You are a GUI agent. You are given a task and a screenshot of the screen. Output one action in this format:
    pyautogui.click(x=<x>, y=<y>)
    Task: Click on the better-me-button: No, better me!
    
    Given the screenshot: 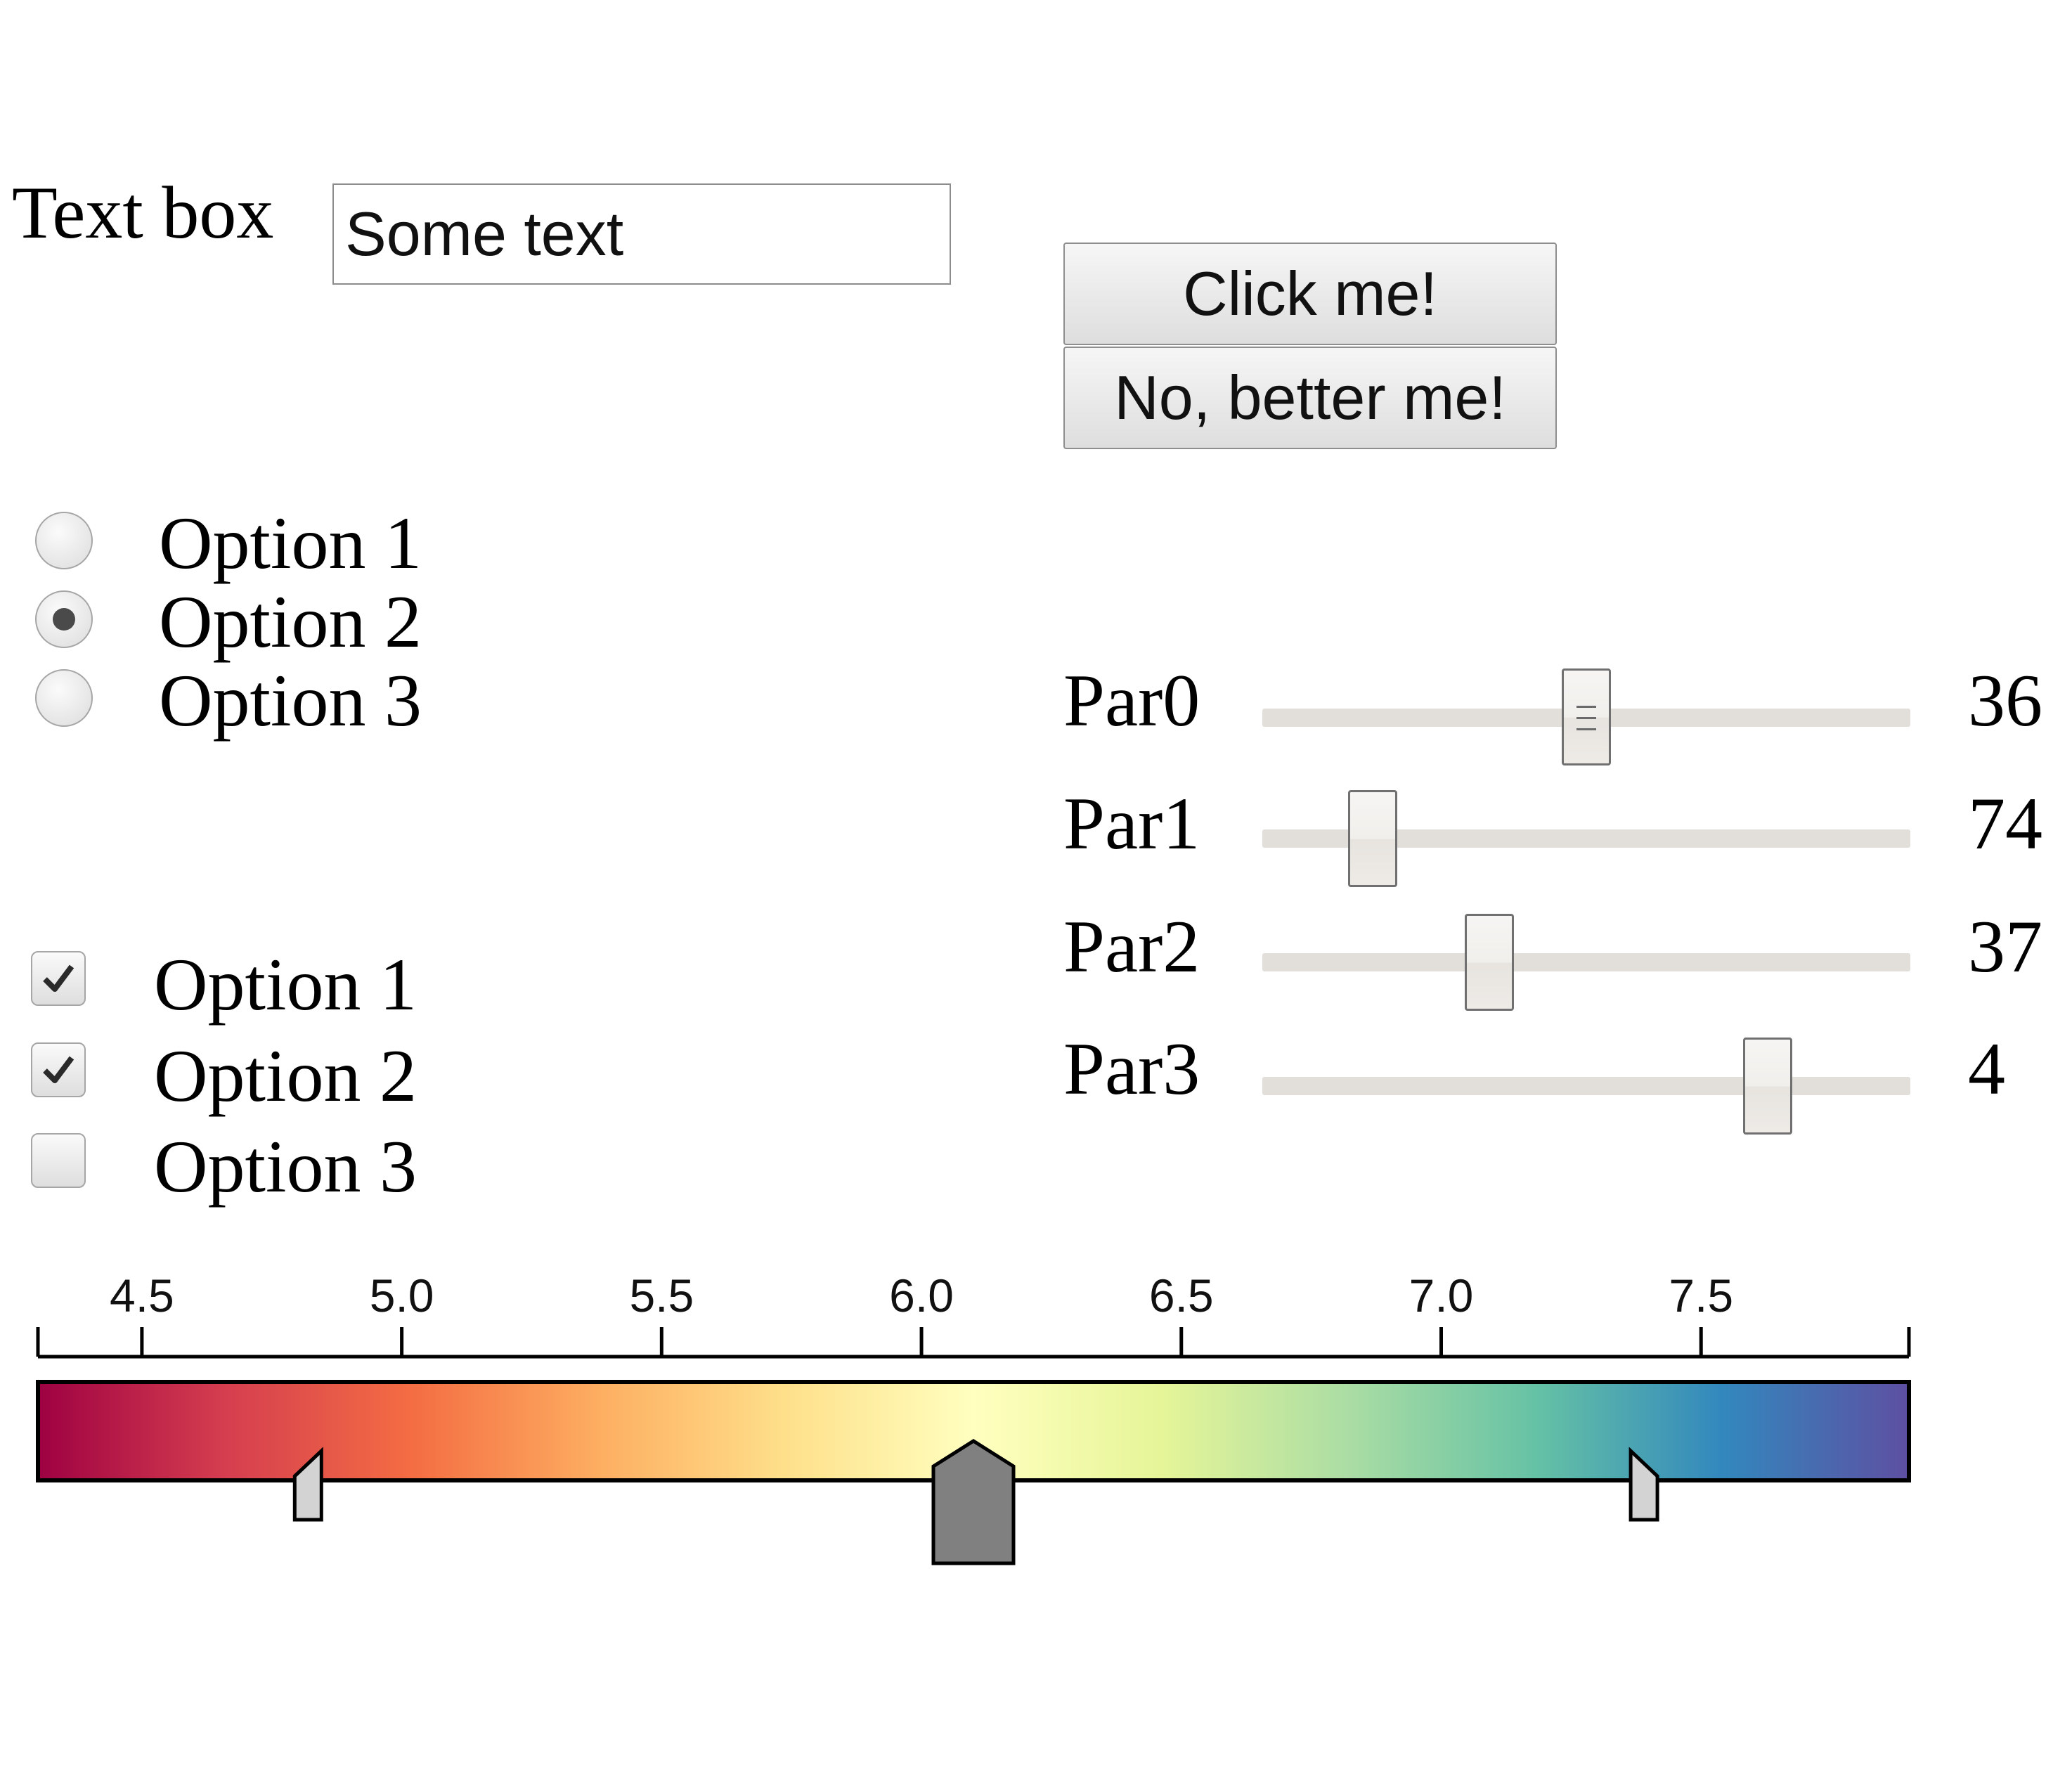 What is the action you would take?
    pyautogui.click(x=1310, y=398)
    